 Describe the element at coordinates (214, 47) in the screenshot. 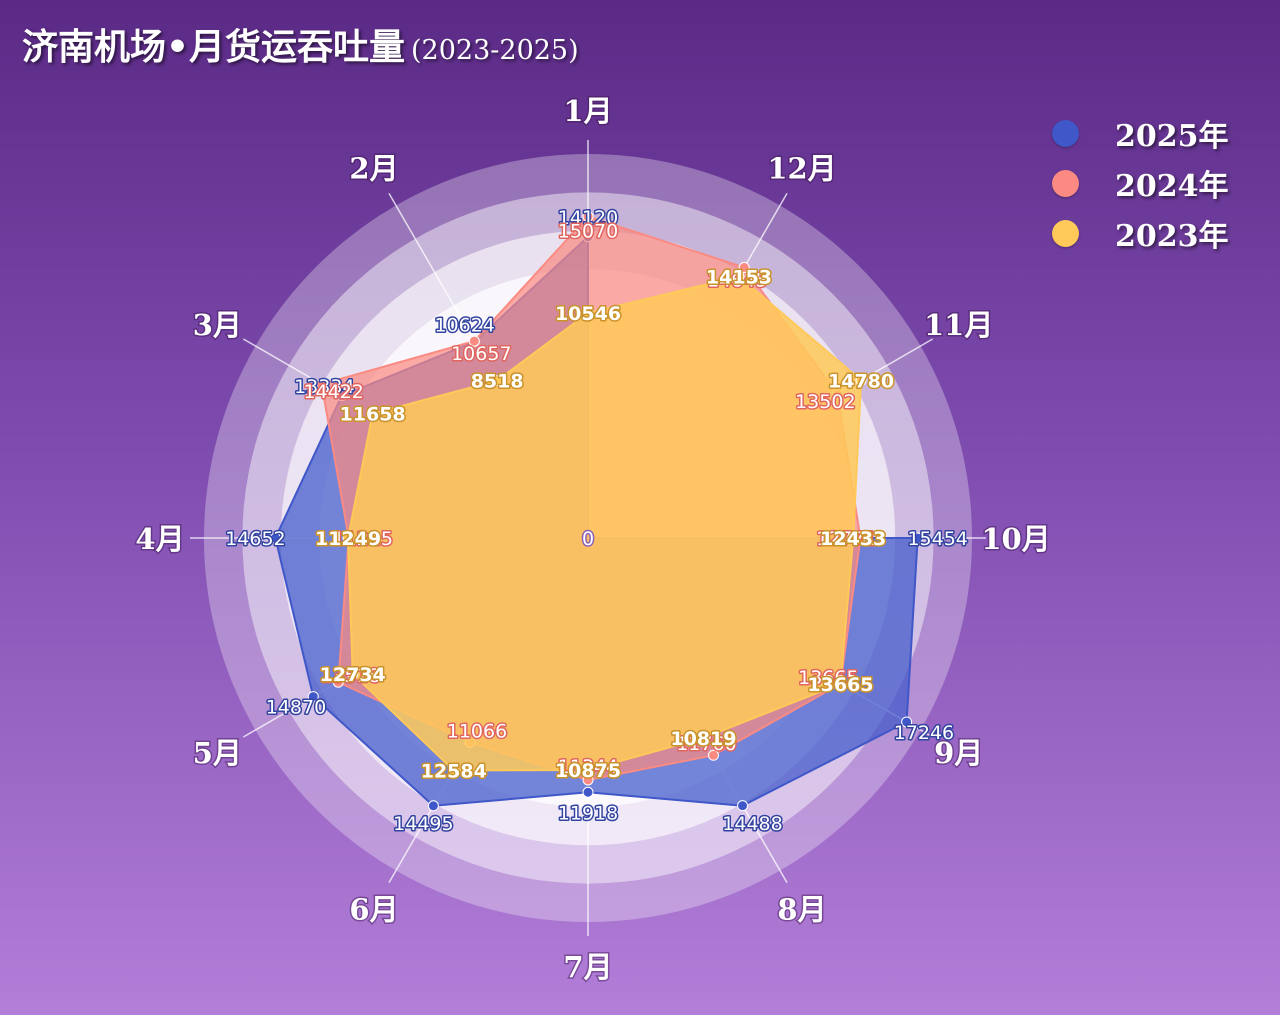

I see `chart-title: 济南机场•月货运吞吐量` at that location.